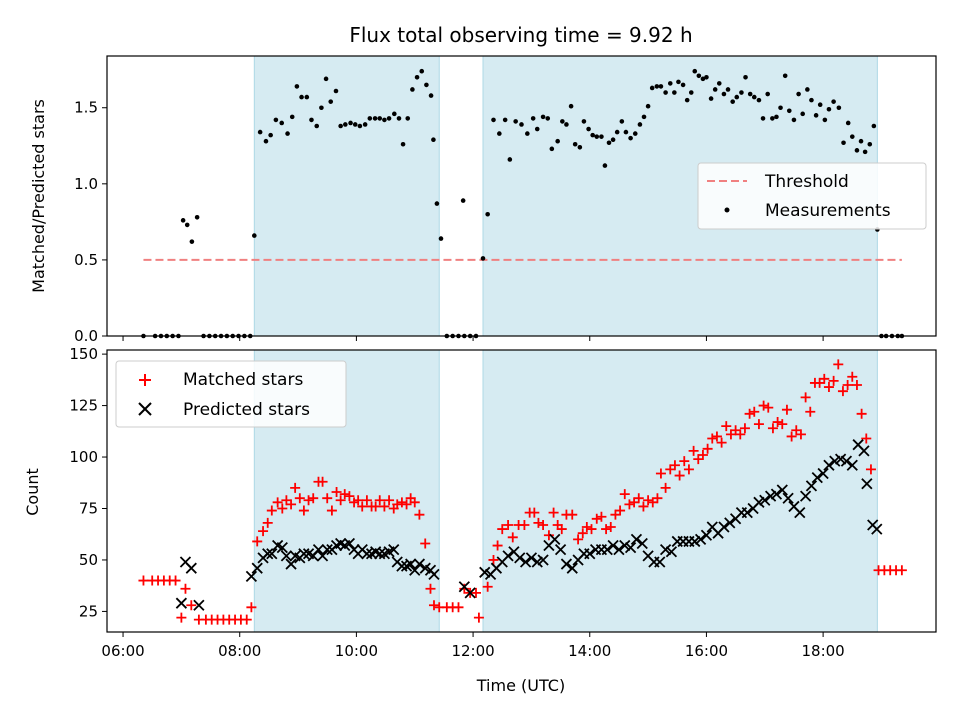 This screenshot has height=720, width=960. I want to click on bottom-y-axis-label: Count, so click(32, 492).